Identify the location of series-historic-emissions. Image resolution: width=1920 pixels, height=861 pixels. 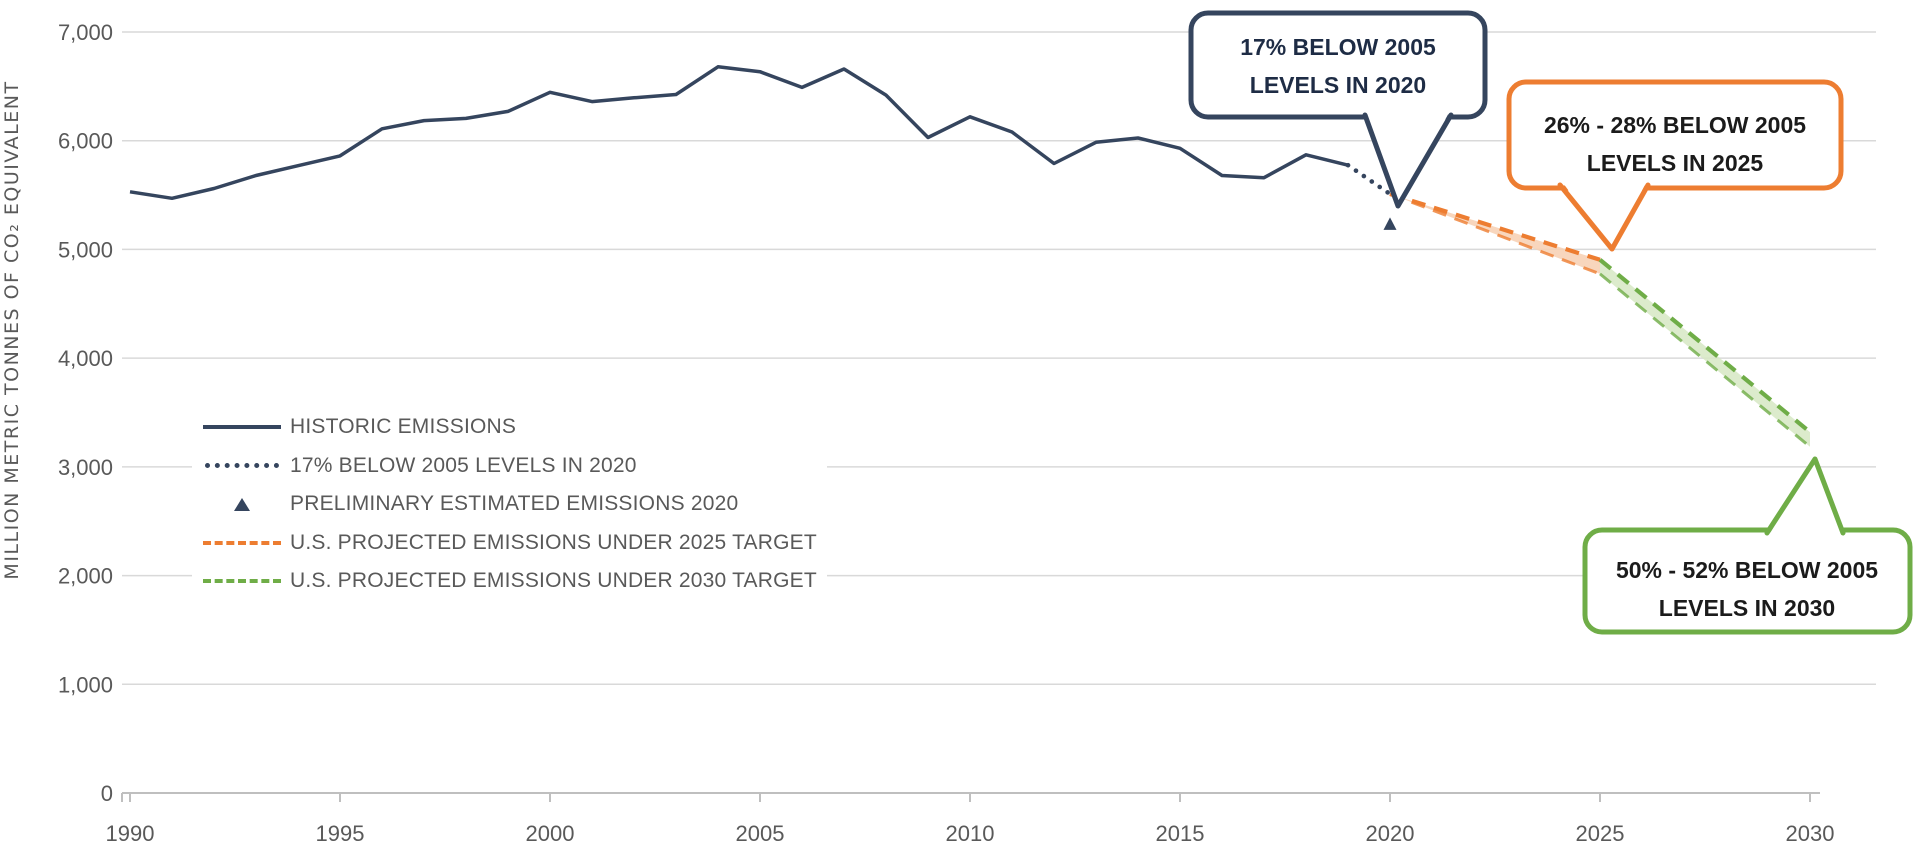
(739, 133).